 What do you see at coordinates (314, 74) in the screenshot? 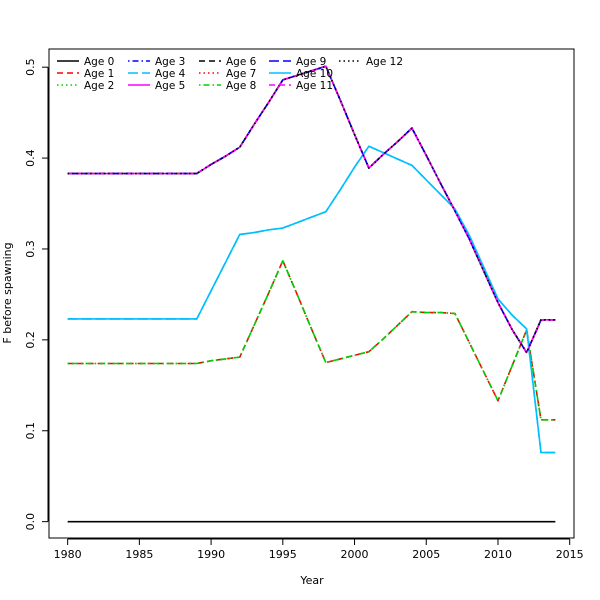
I see `legend-label: Age 10` at bounding box center [314, 74].